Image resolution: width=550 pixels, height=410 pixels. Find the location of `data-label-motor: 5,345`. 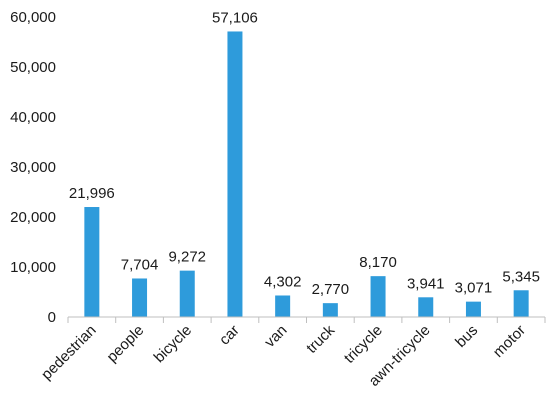

data-label-motor: 5,345 is located at coordinates (521, 276).